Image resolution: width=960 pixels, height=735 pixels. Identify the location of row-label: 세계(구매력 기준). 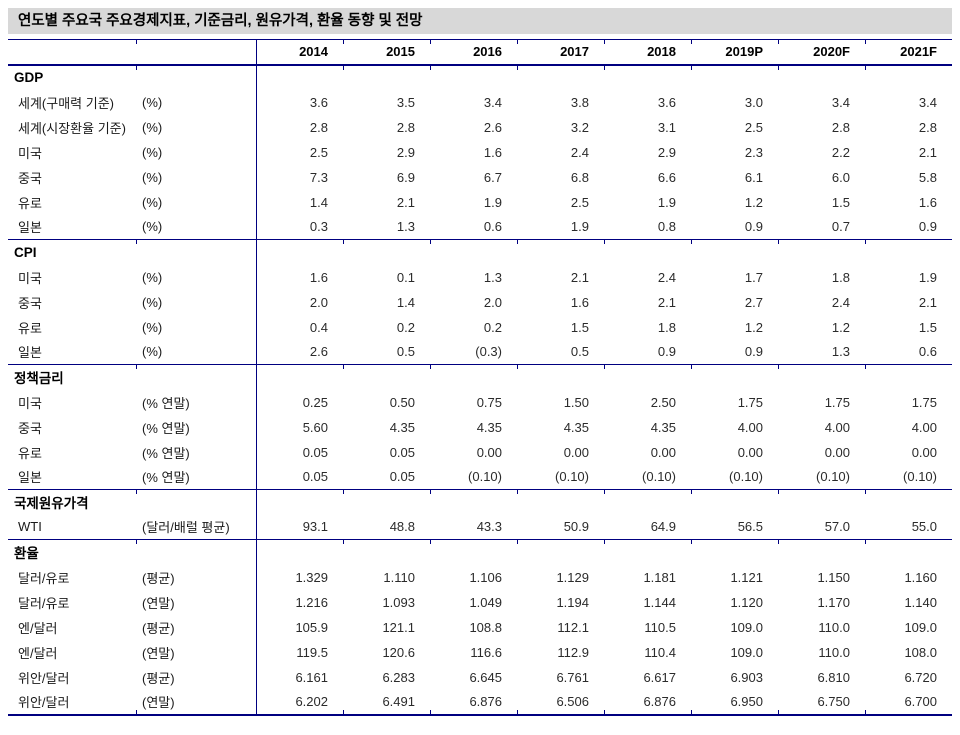
(66, 103).